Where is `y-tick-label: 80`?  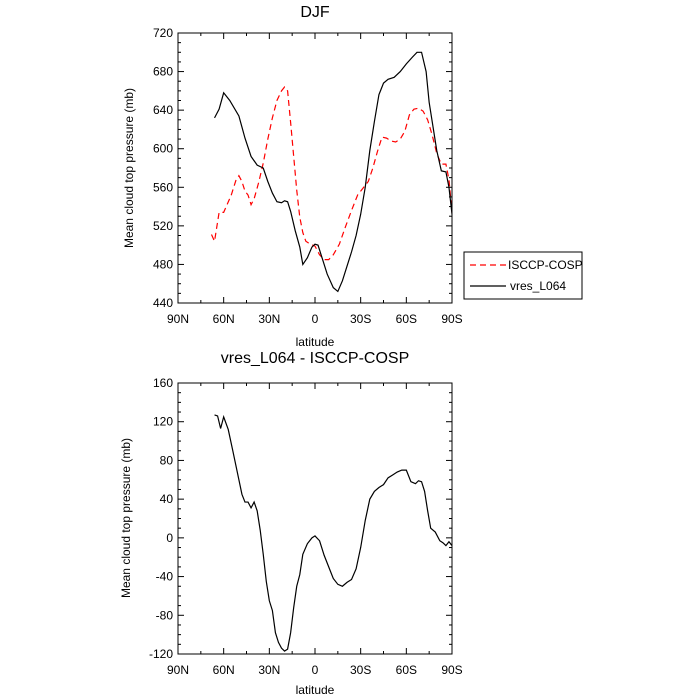 y-tick-label: 80 is located at coordinates (167, 460).